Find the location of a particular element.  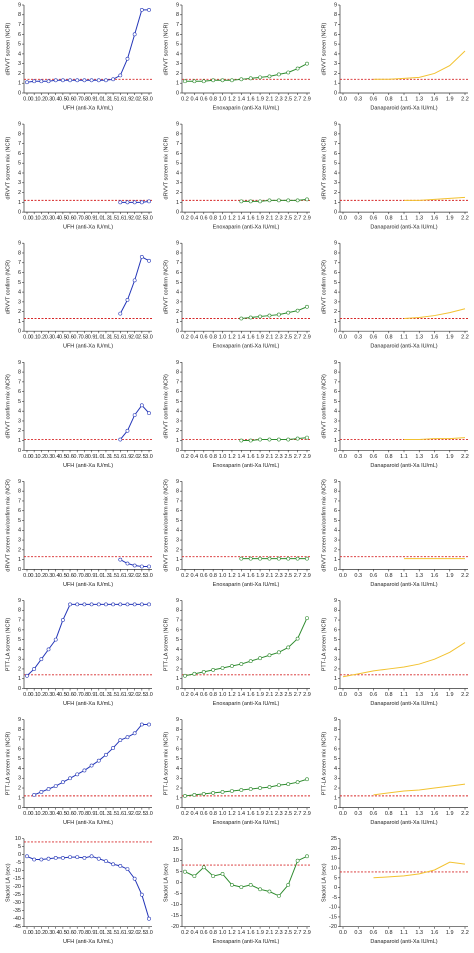

x-axis-label: Danaparoid (anti-Xa IU/mL) is located at coordinates (403, 228).